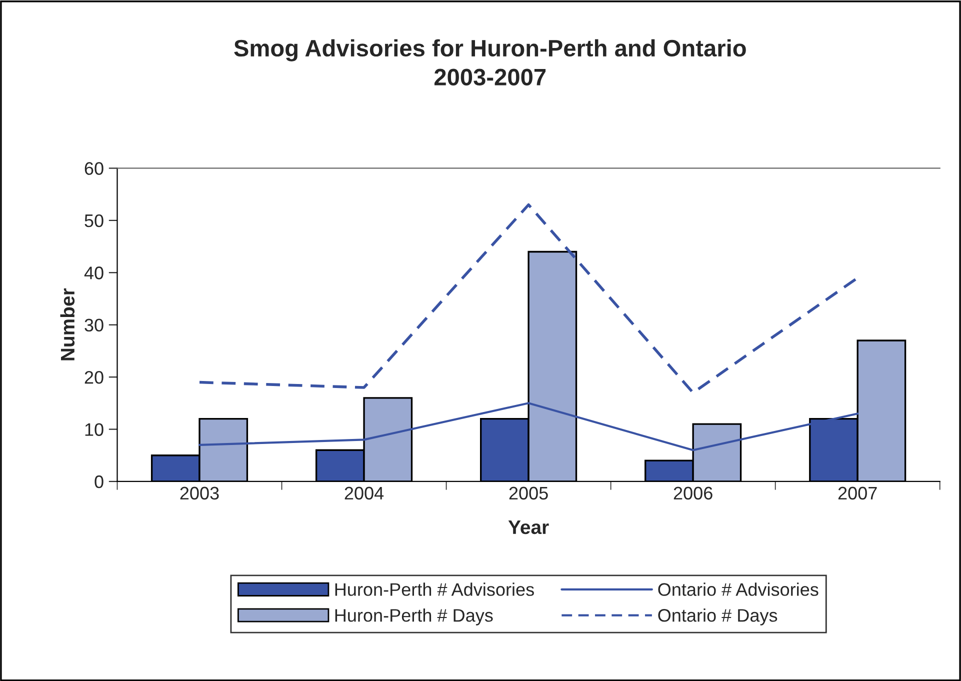 This screenshot has width=961, height=681. Describe the element at coordinates (94, 429) in the screenshot. I see `y-tick-label: 10` at that location.